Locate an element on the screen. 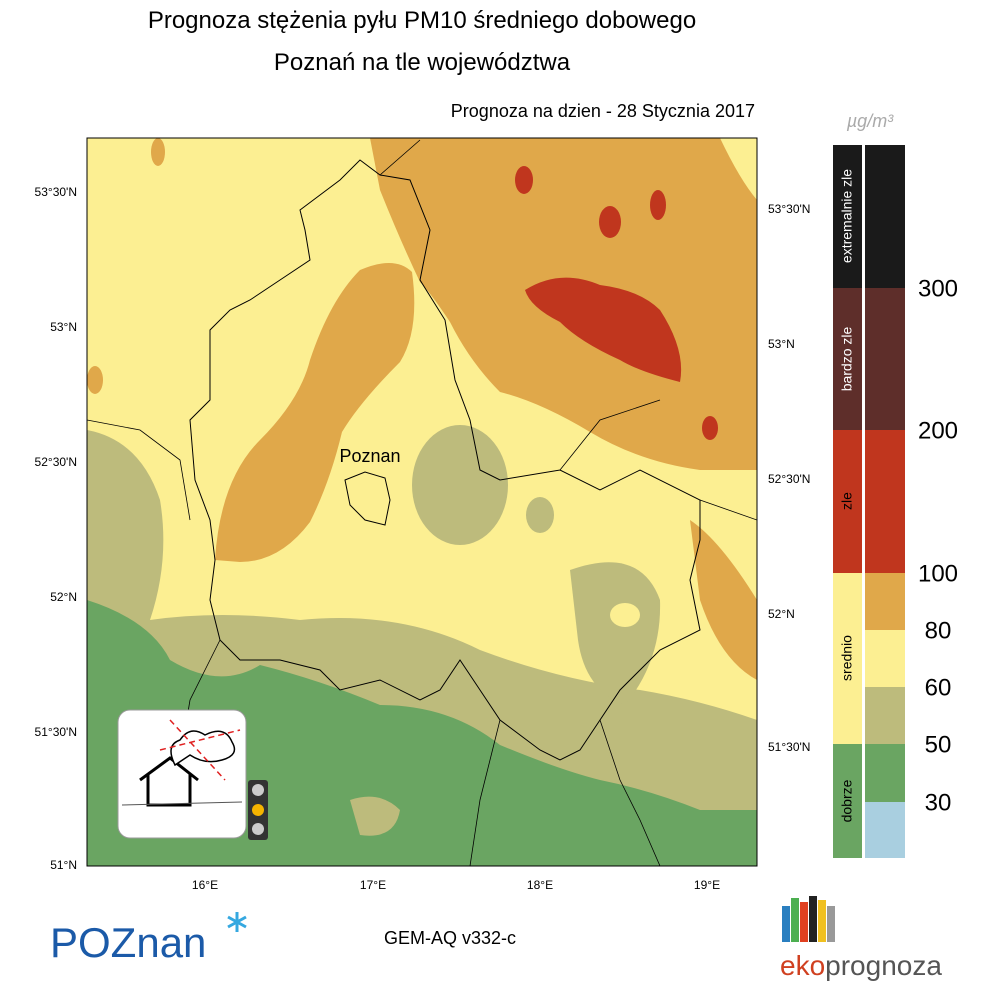 The image size is (1000, 1005). legend-category: bardzo zle is located at coordinates (847, 358).